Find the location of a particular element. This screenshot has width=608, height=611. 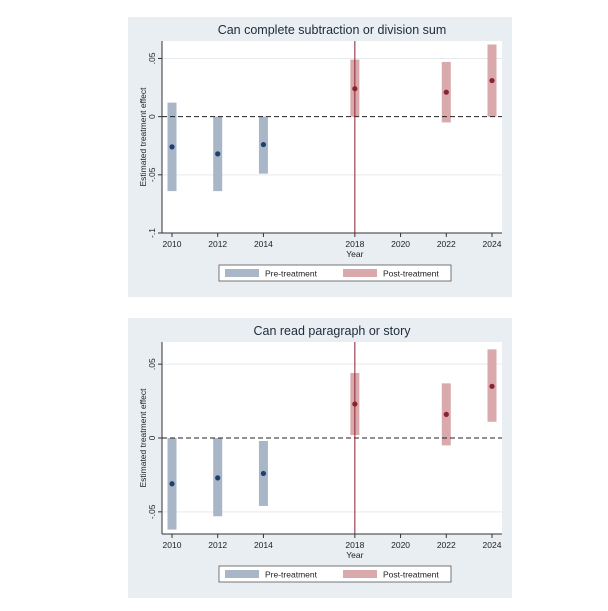

y-tick-label: -.1 is located at coordinates (152, 233).